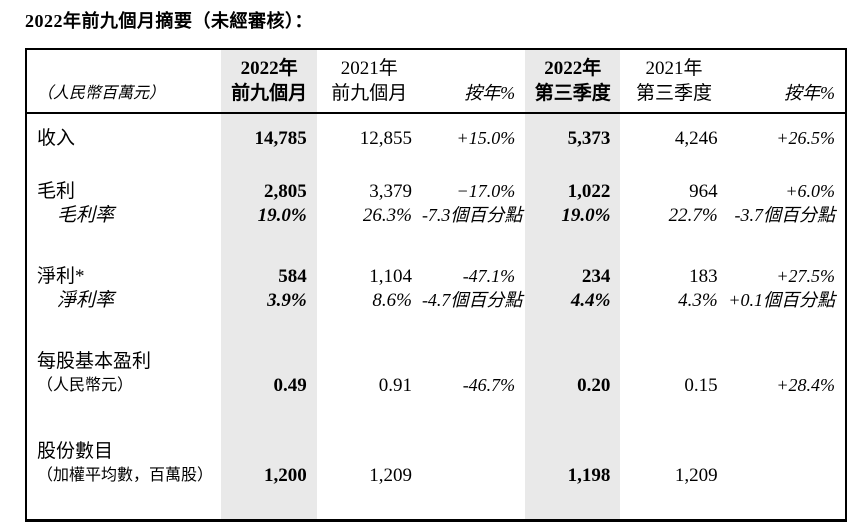 The image size is (865, 530). What do you see at coordinates (287, 300) in the screenshot?
I see `value-cell: 3.9%` at bounding box center [287, 300].